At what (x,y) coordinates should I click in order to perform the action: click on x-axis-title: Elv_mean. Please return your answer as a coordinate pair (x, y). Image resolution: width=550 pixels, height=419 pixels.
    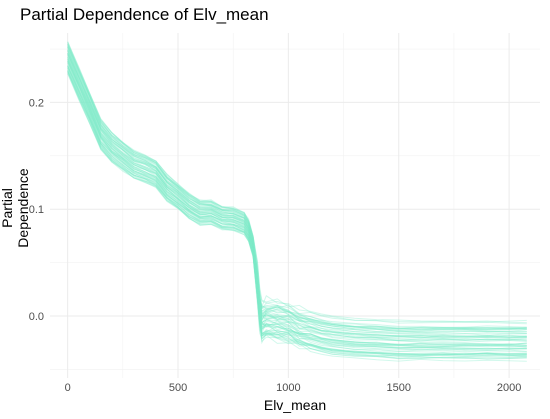
    Looking at the image, I should click on (295, 405).